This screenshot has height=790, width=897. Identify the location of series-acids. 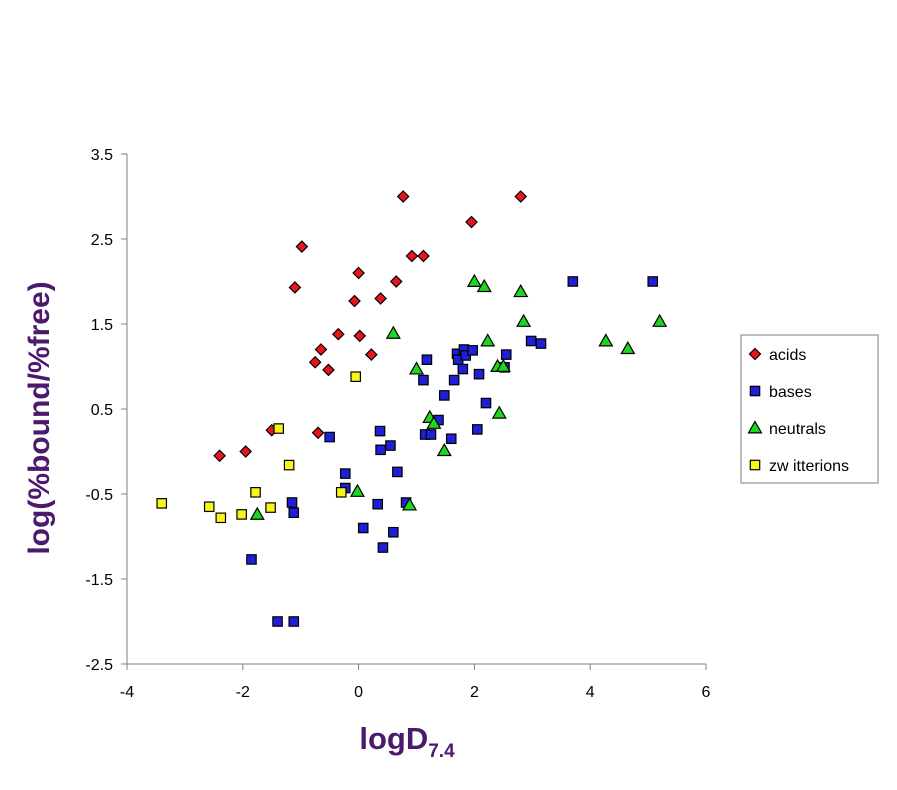
(370, 326).